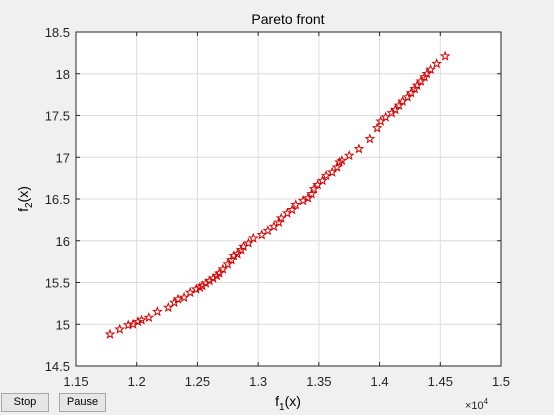 The image size is (554, 415). What do you see at coordinates (474, 406) in the screenshot?
I see `x-axis-exponent-base: ×10` at bounding box center [474, 406].